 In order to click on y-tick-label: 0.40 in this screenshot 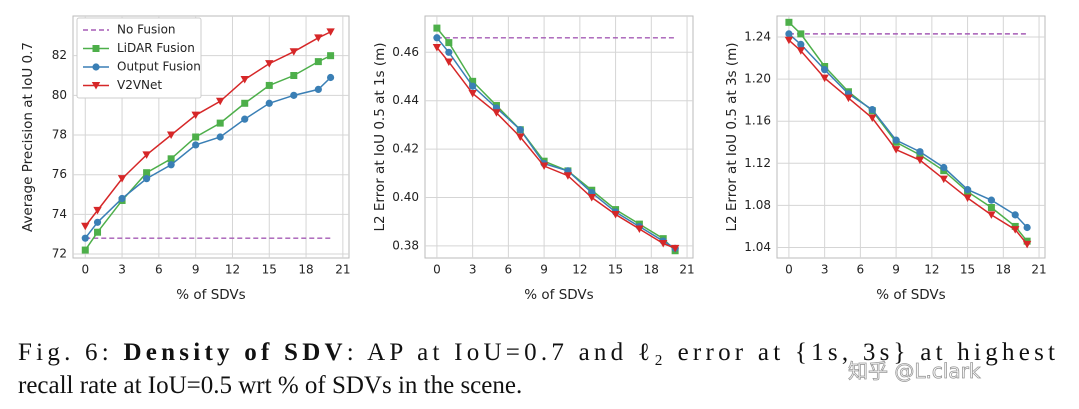, I will do `click(405, 197)`.